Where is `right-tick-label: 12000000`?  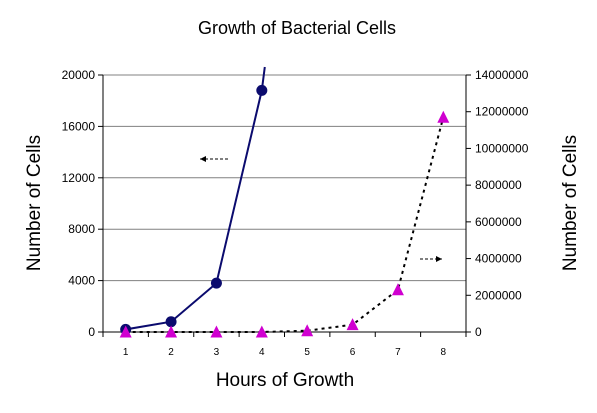 right-tick-label: 12000000 is located at coordinates (502, 112).